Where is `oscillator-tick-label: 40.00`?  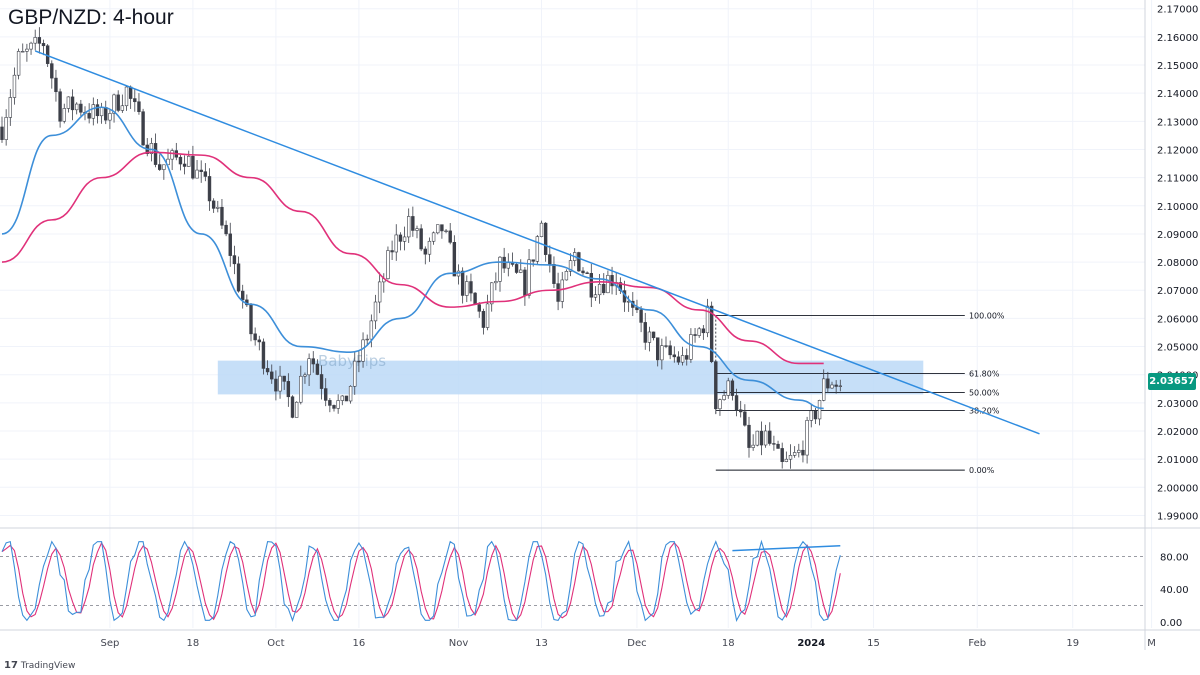
oscillator-tick-label: 40.00 is located at coordinates (1174, 590).